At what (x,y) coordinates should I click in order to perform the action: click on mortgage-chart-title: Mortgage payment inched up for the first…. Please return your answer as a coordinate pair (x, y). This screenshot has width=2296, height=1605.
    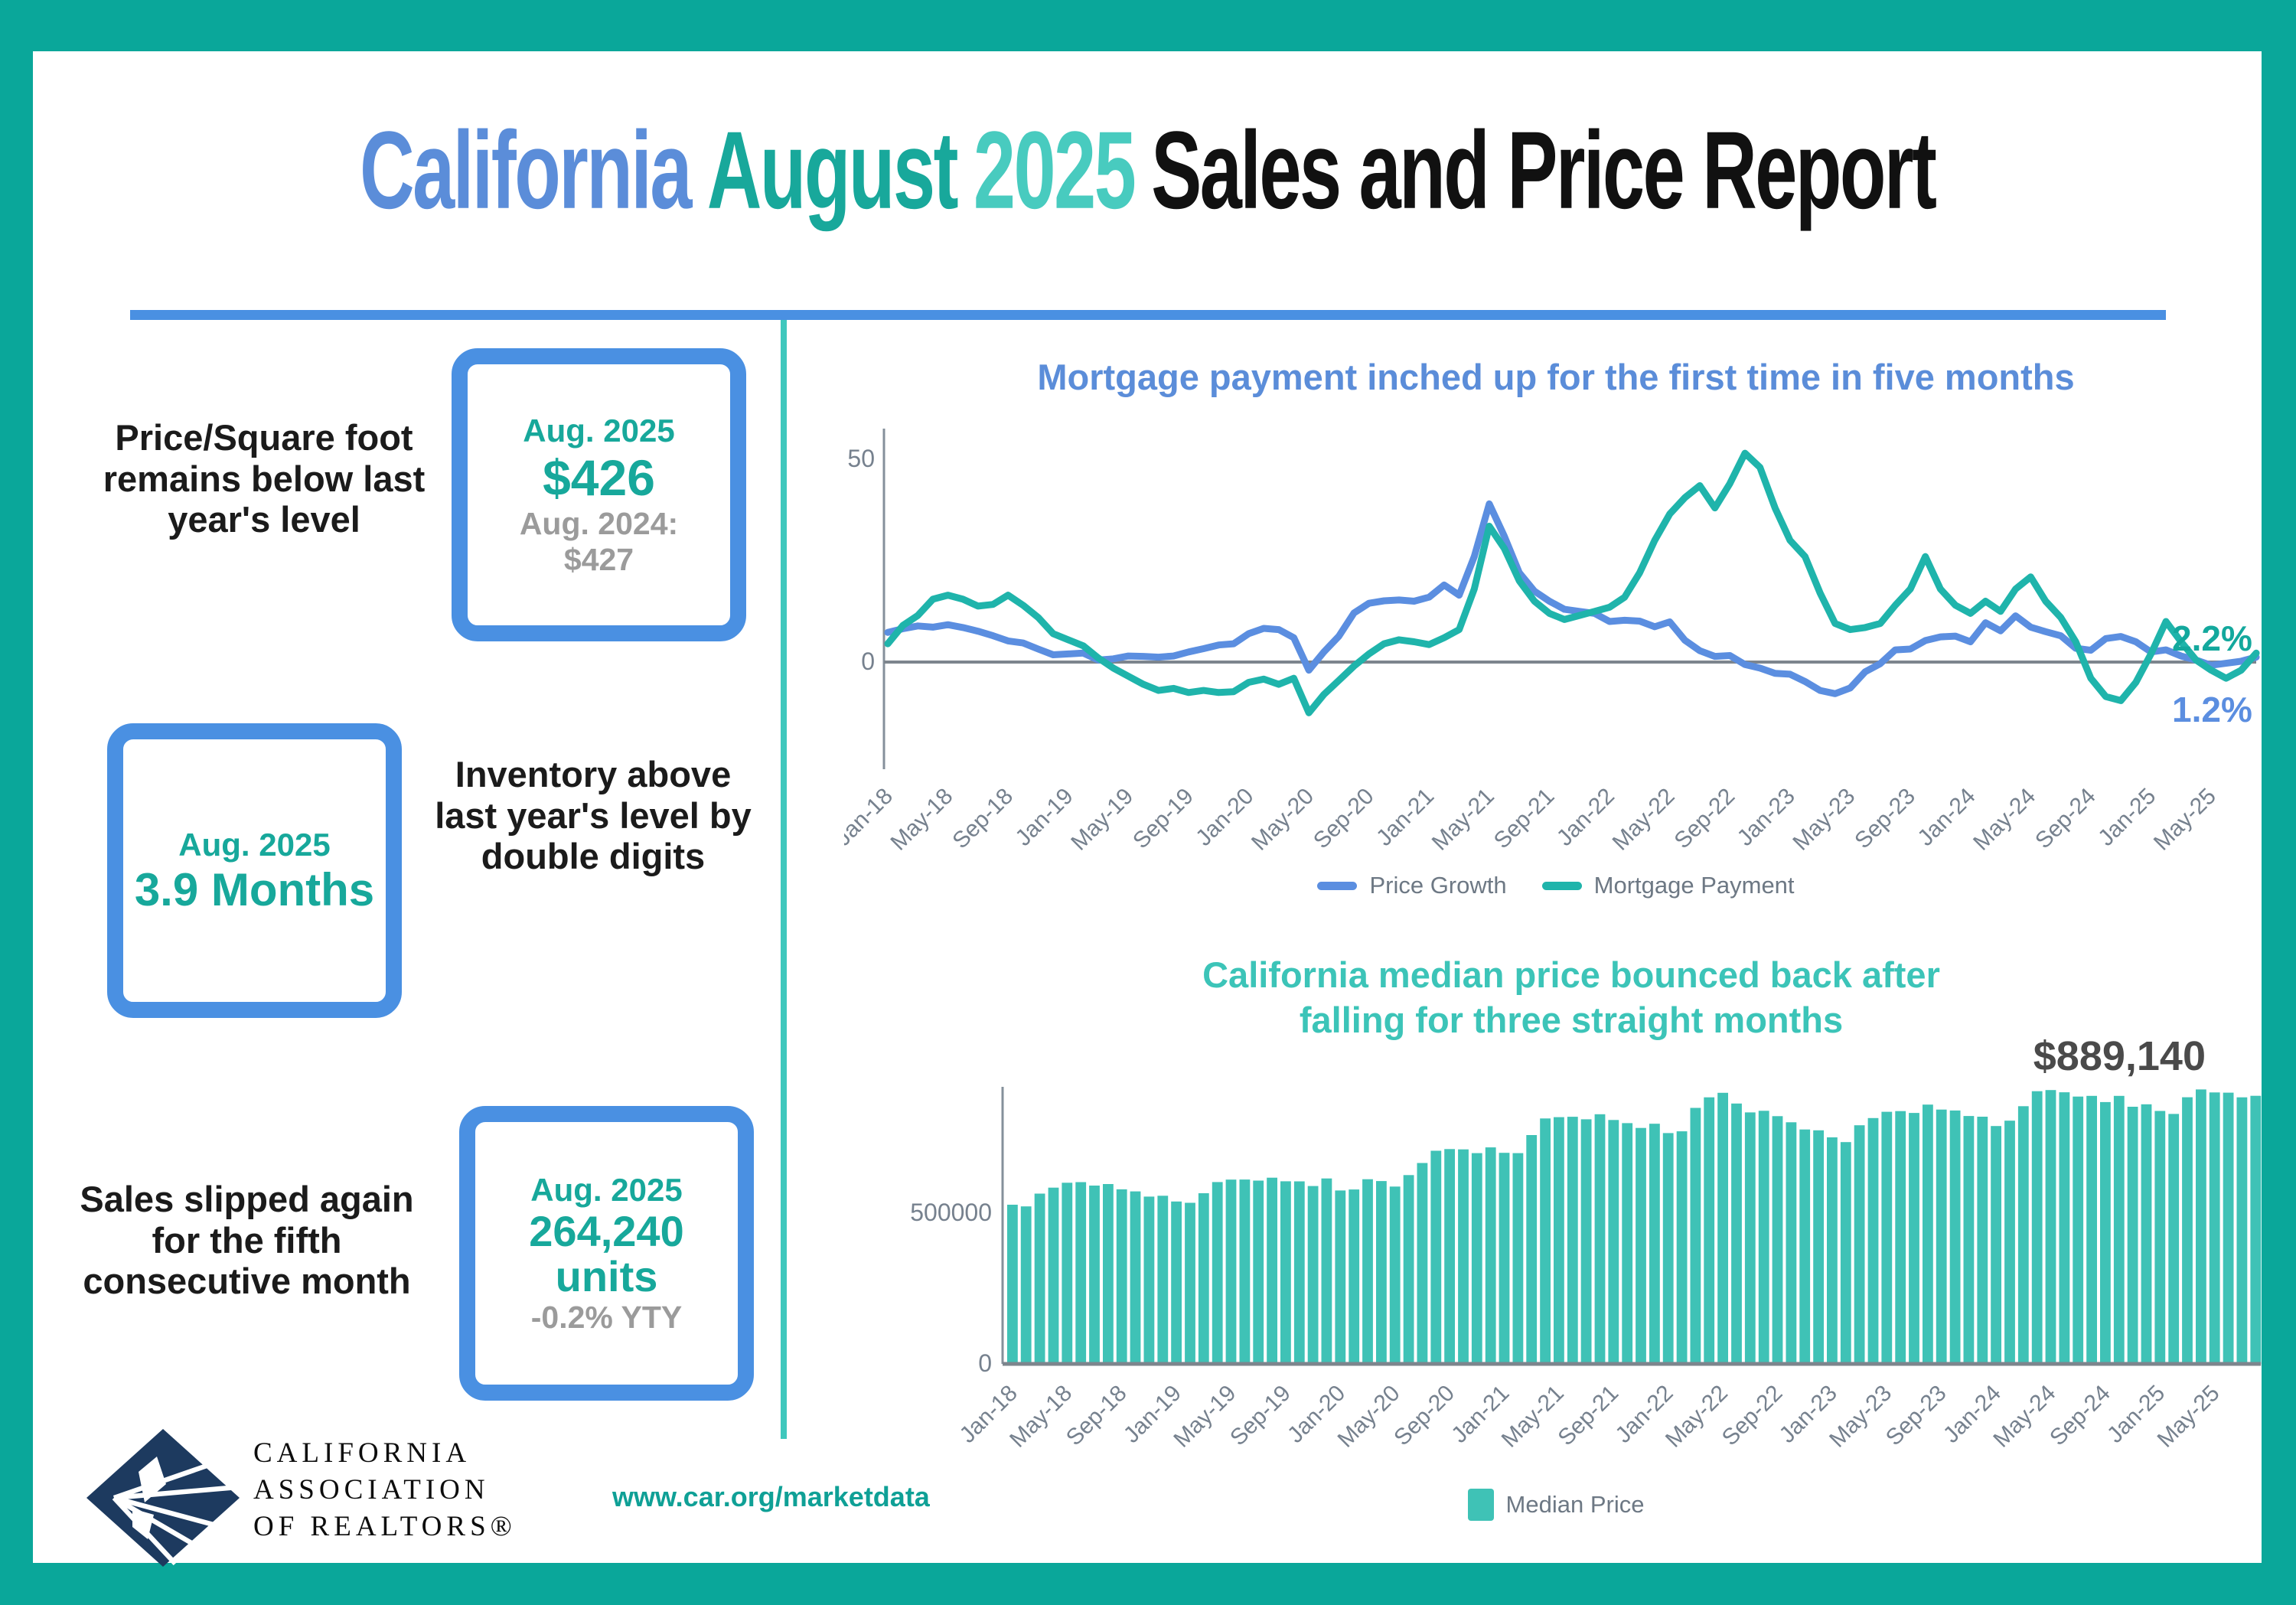
    Looking at the image, I should click on (1556, 377).